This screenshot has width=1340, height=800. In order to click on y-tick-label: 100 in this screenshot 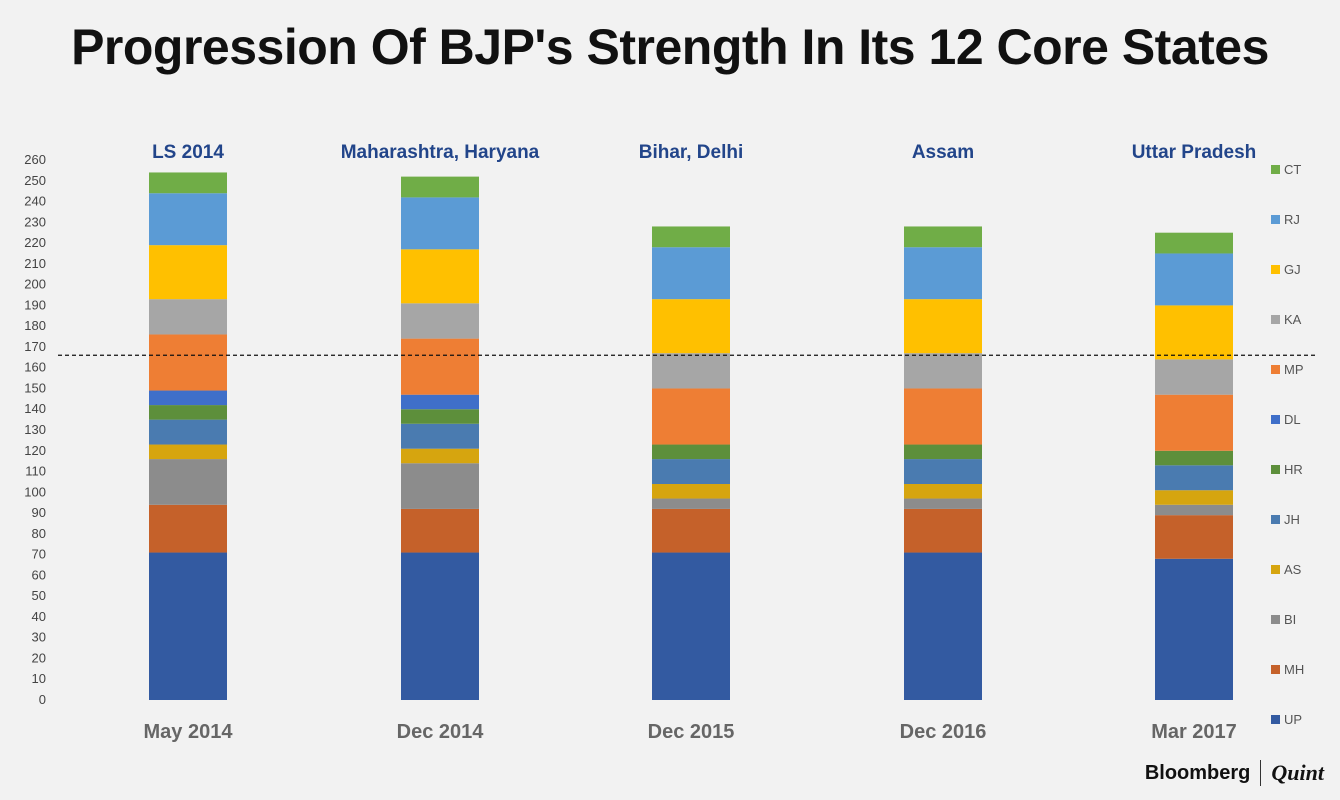, I will do `click(35, 491)`.